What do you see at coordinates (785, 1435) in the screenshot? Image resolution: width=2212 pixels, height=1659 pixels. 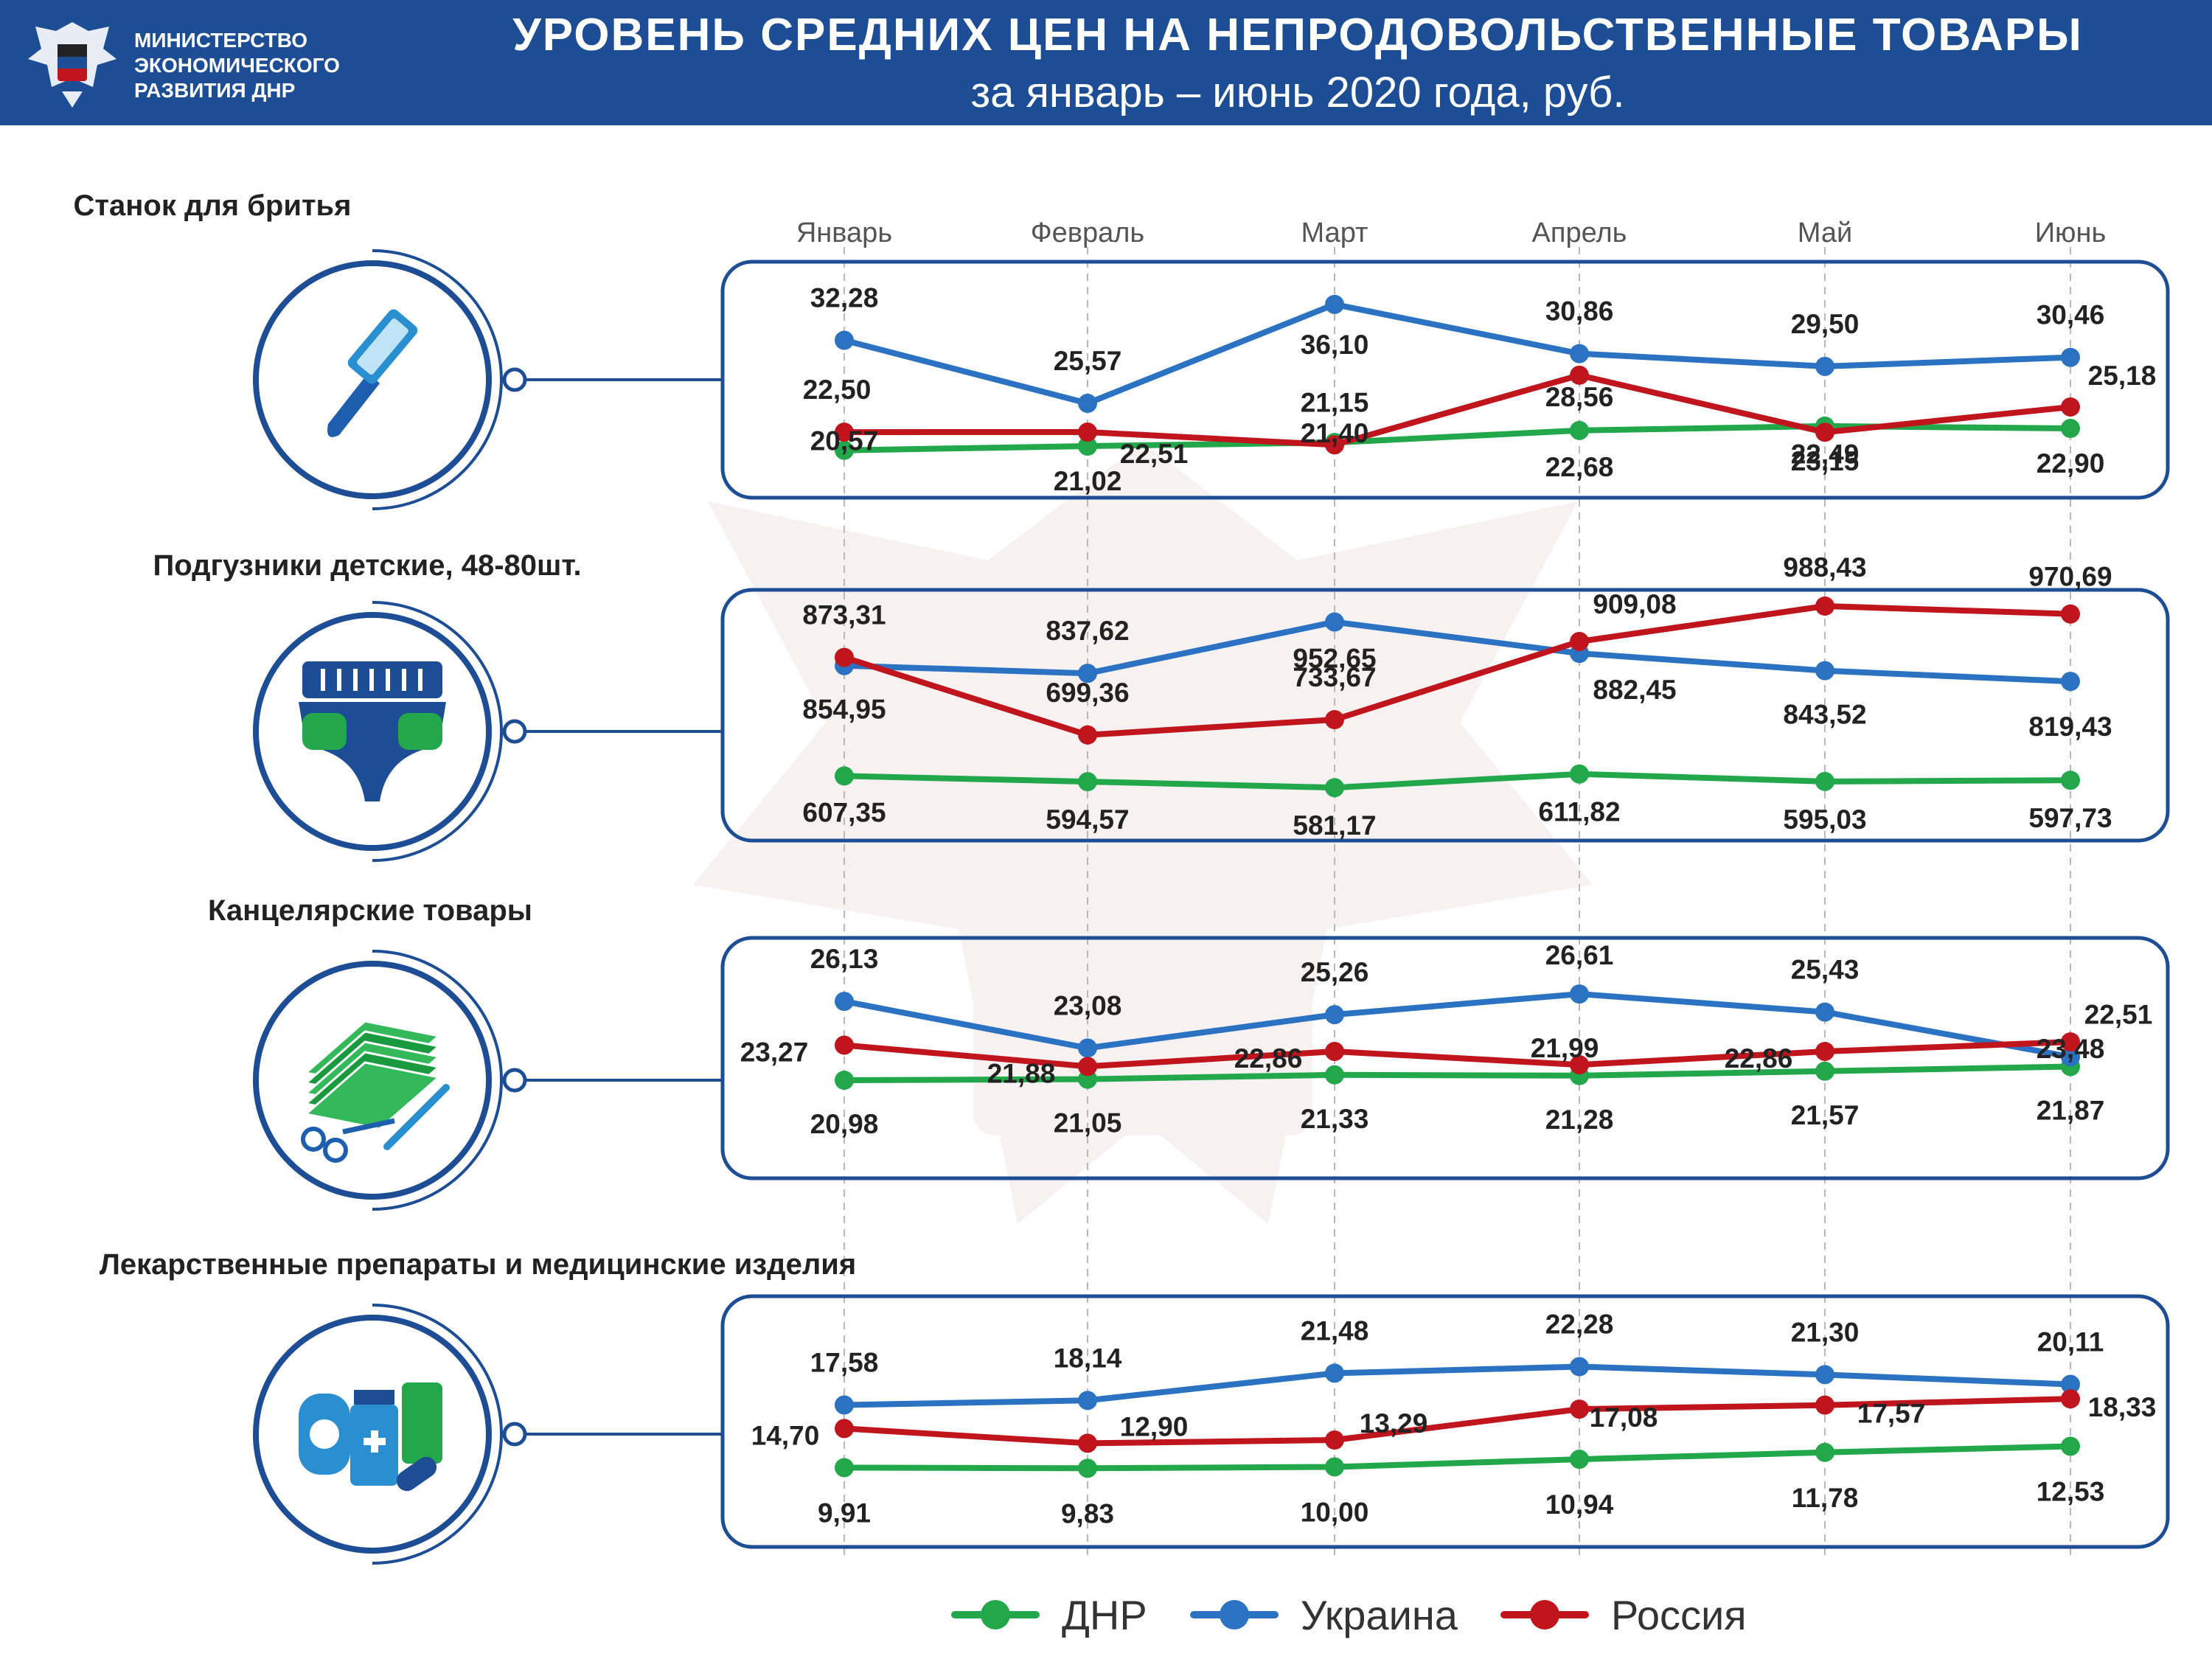 I see `data-label-russia: 14,70` at bounding box center [785, 1435].